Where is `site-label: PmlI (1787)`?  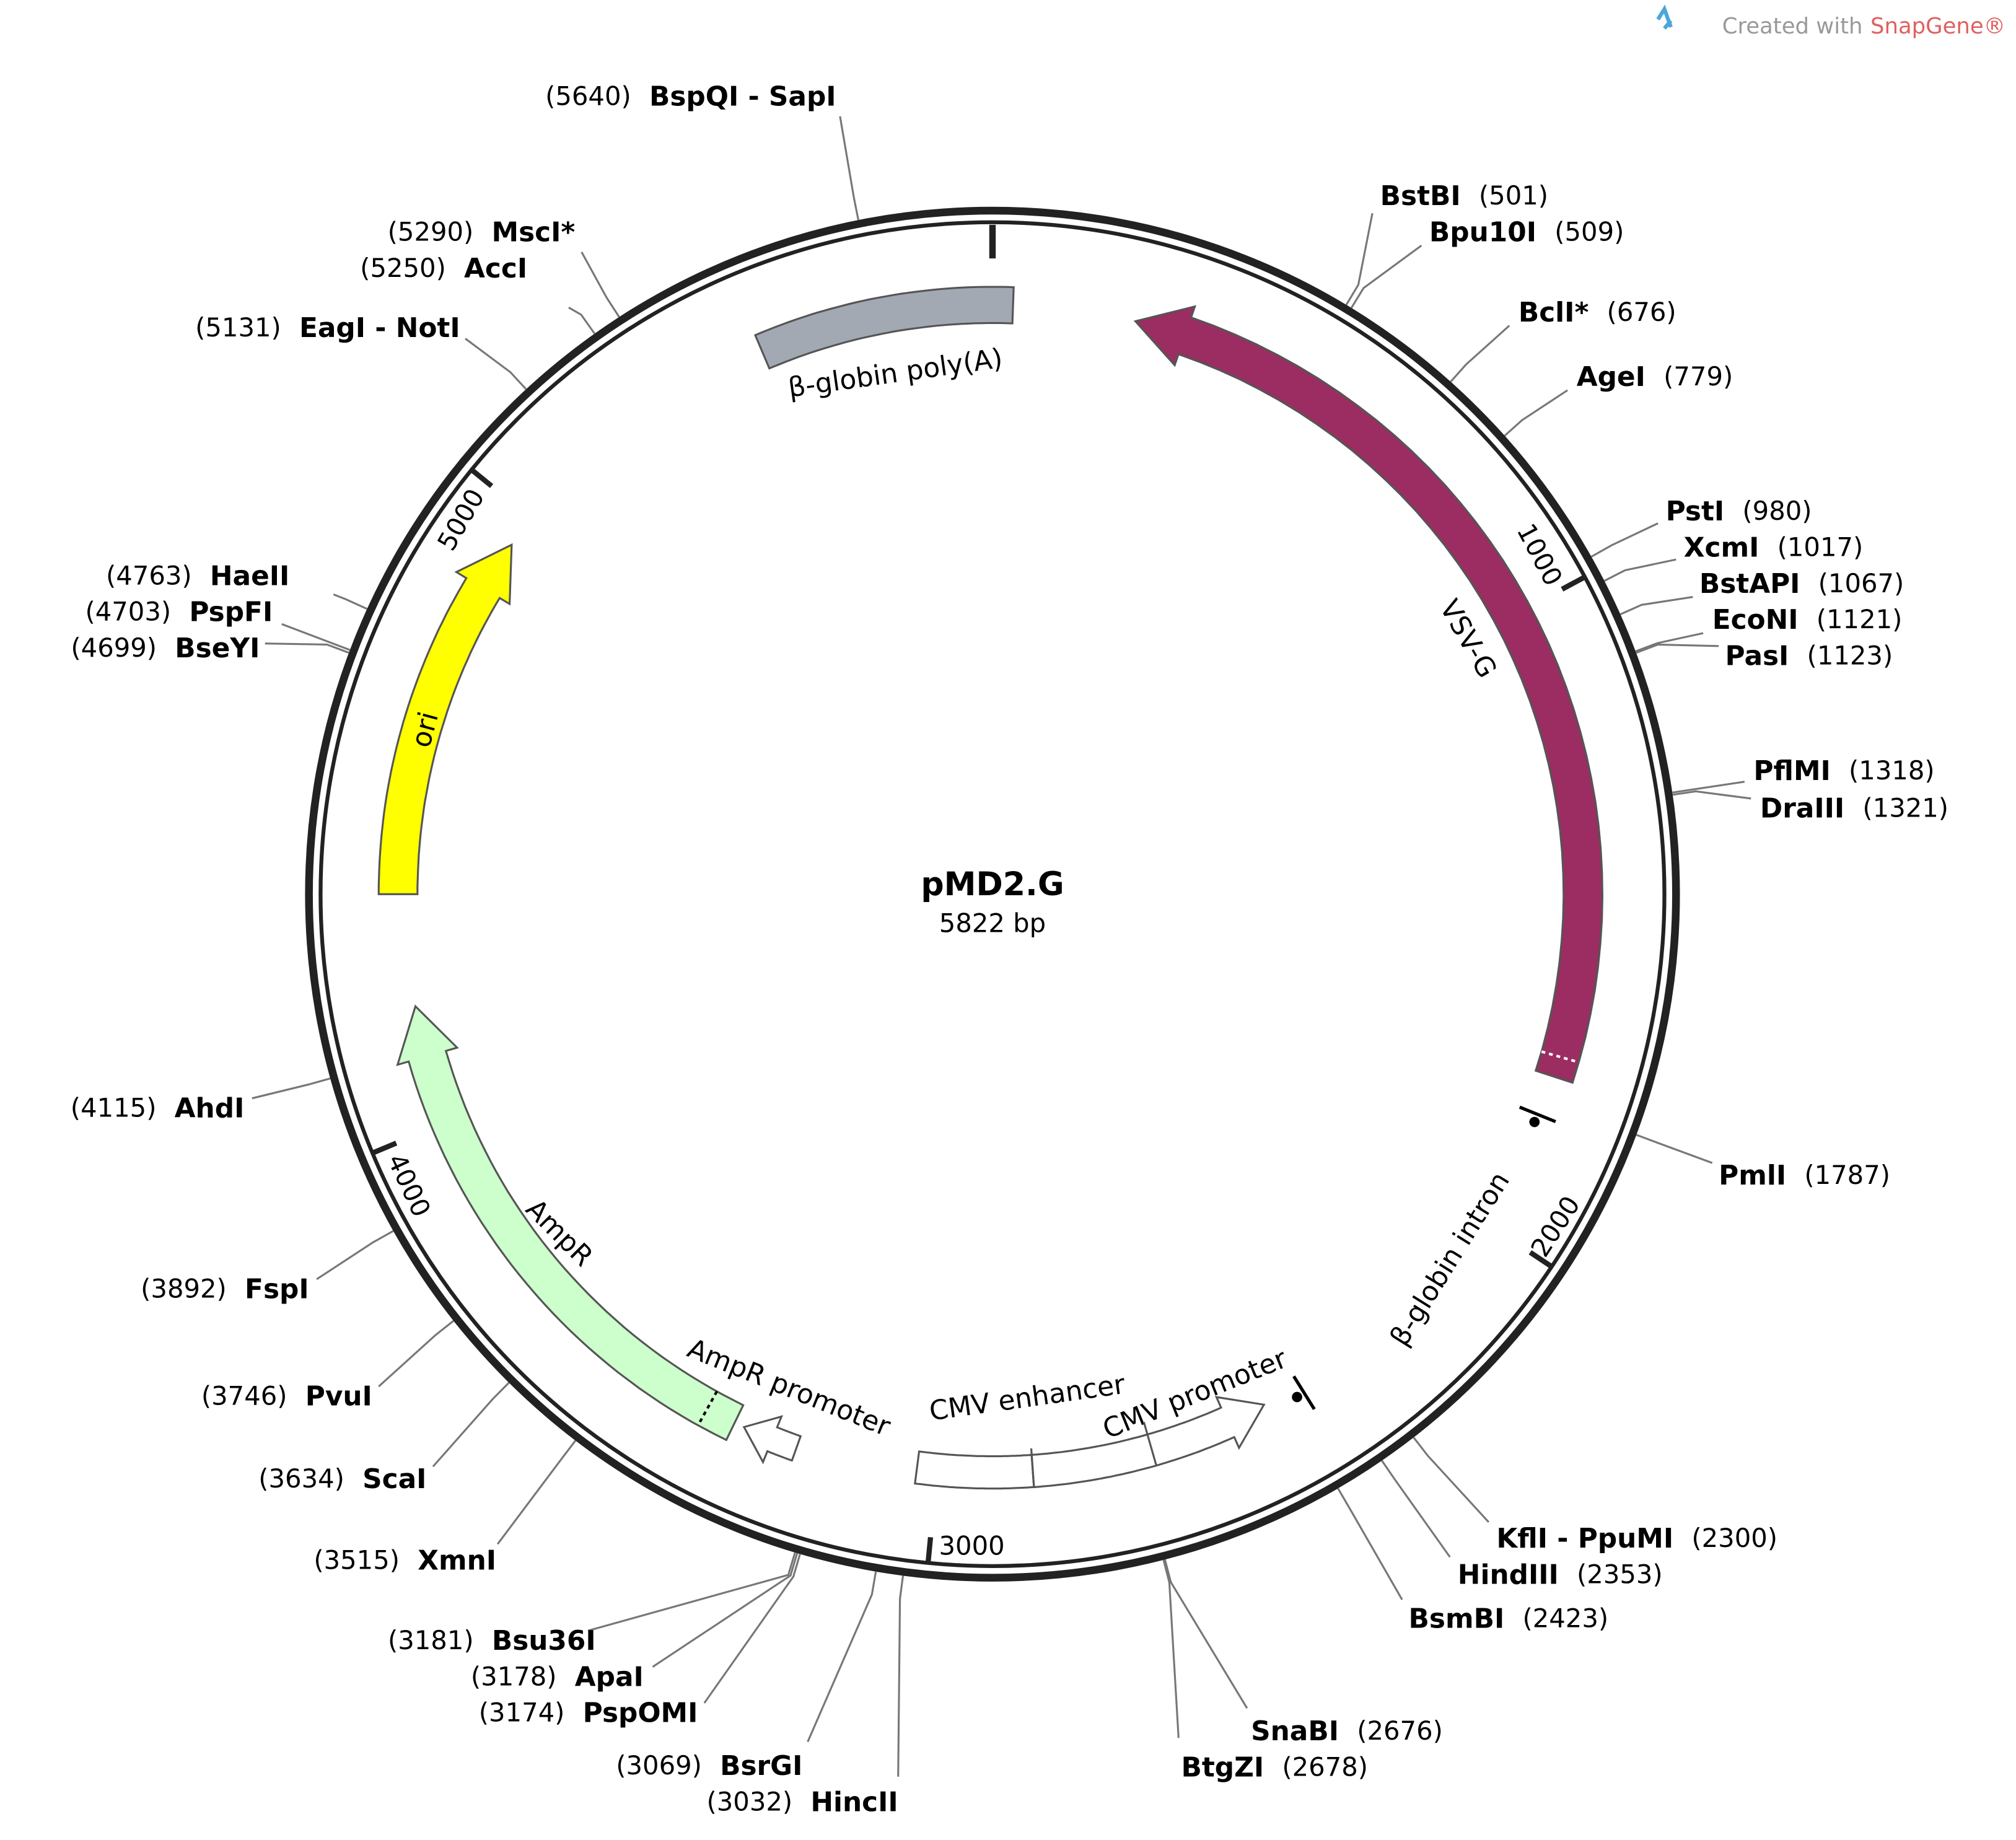
site-label: PmlI (1787) is located at coordinates (1804, 1175).